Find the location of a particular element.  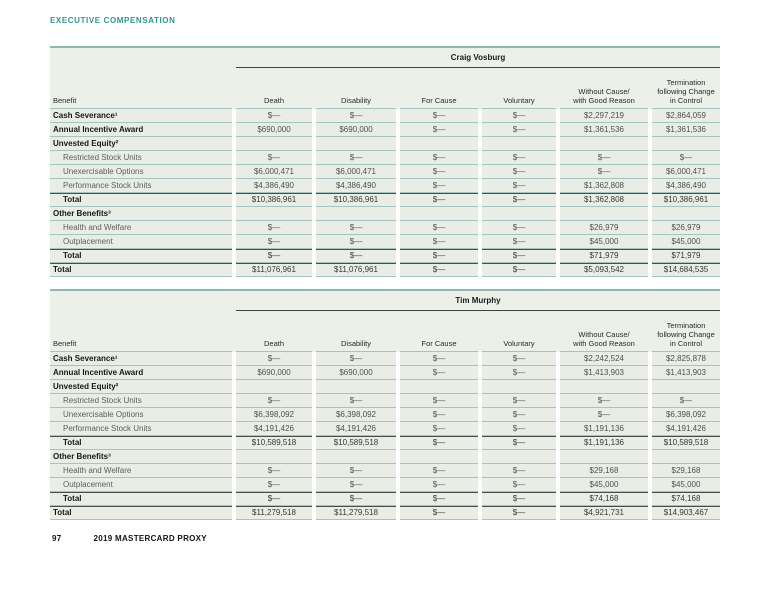

value-cell: $1,361,536 is located at coordinates (686, 130).